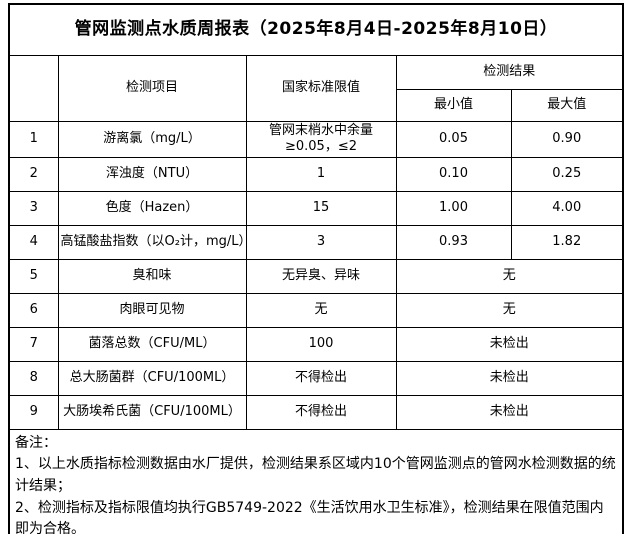 The width and height of the screenshot is (628, 534). I want to click on row-standard: 无异臭、异味, so click(321, 276).